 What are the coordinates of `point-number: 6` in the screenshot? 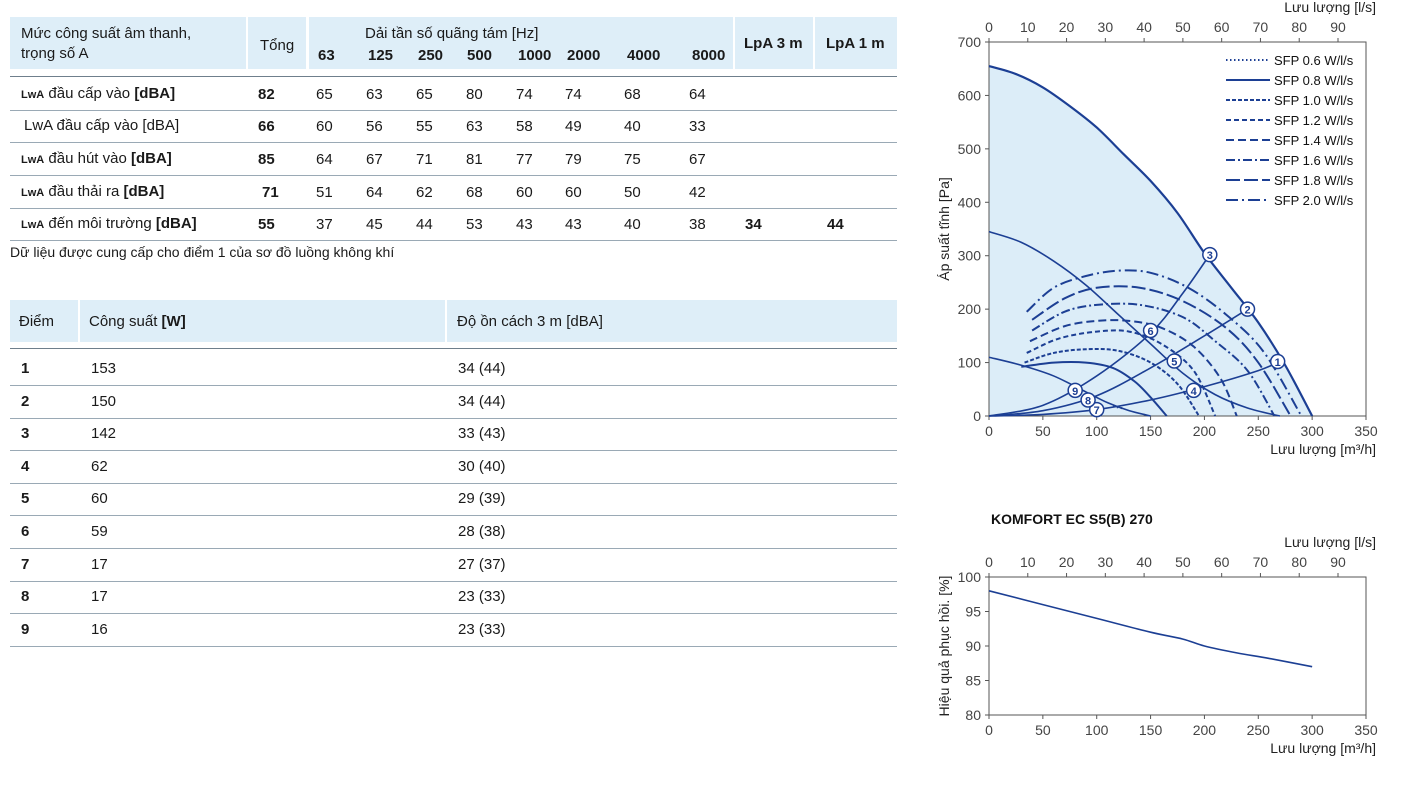 It's located at (25, 531).